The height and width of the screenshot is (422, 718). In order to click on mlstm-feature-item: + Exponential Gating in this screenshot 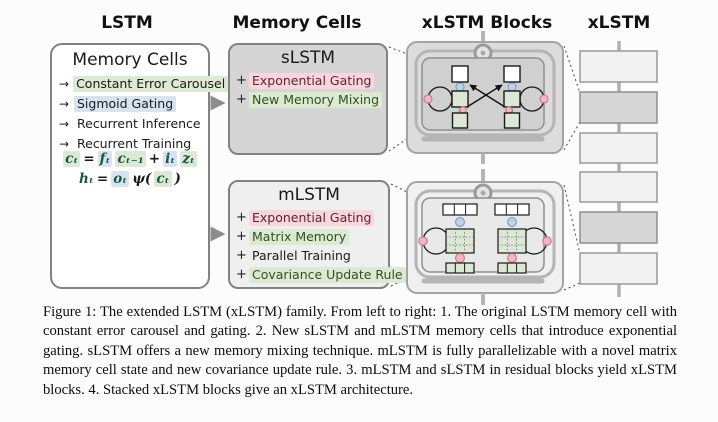, I will do `click(312, 217)`.